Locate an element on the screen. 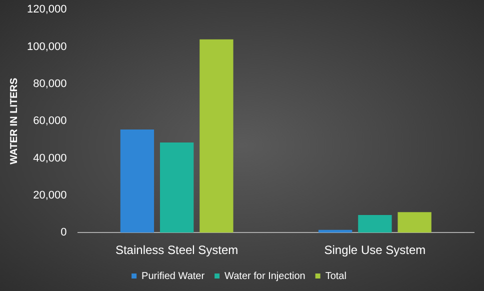 The width and height of the screenshot is (484, 291). legend-label: Water for Injection is located at coordinates (265, 276).